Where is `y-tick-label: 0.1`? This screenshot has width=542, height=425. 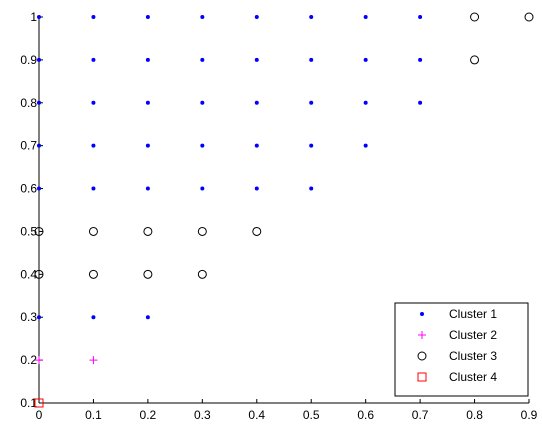
y-tick-label: 0.1 is located at coordinates (28, 403).